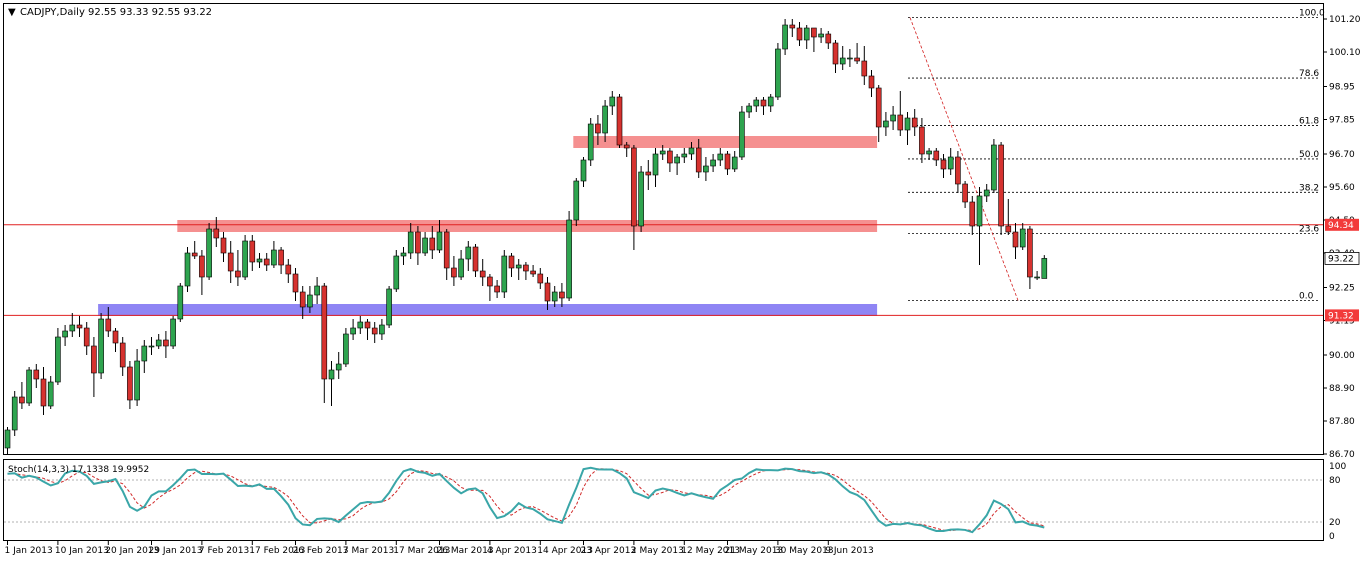  I want to click on fib-trend-line, so click(964, 159).